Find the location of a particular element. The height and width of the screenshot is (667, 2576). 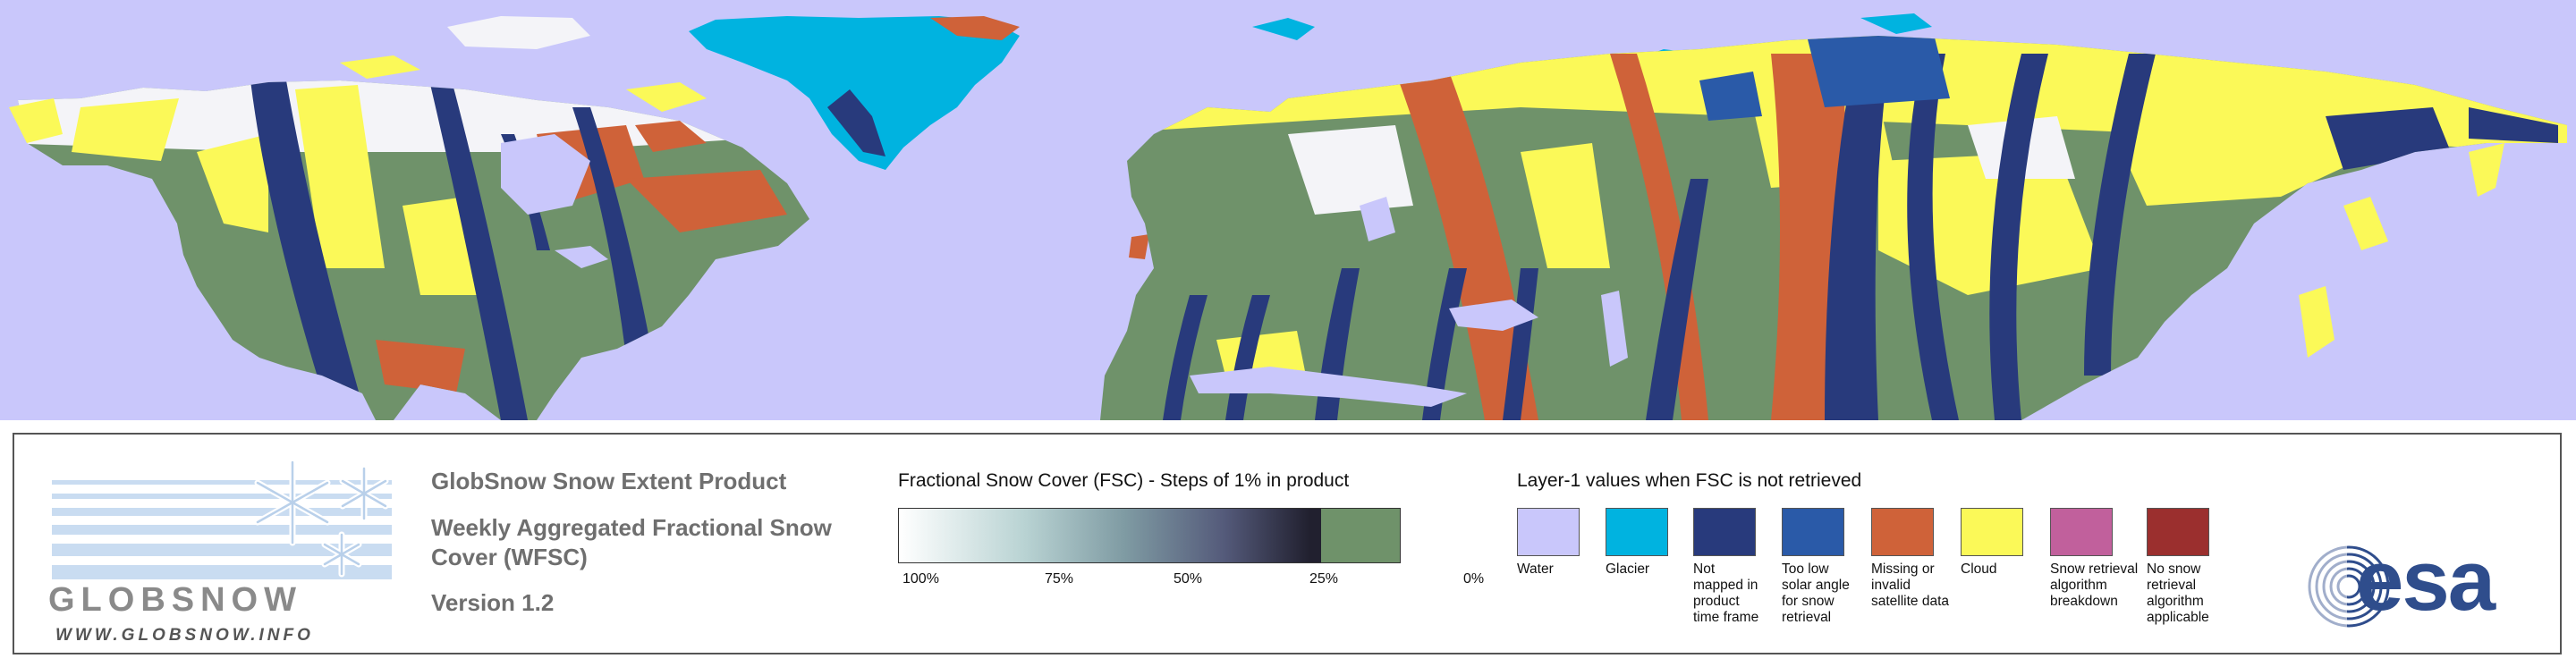

fsc-zero-swatch is located at coordinates (1360, 536).